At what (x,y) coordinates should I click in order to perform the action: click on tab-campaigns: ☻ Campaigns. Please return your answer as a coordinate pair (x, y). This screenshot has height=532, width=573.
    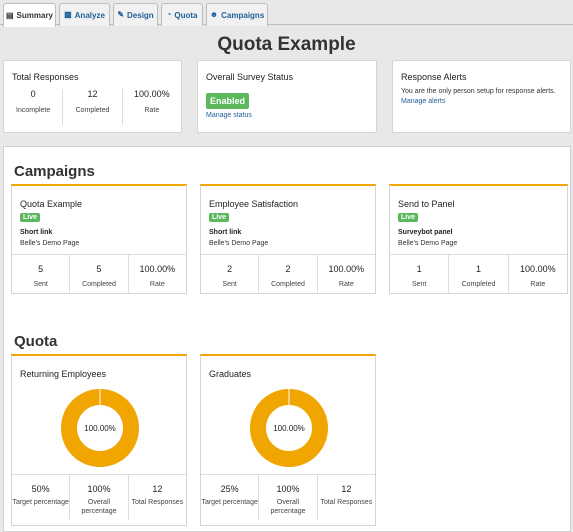
    Looking at the image, I should click on (237, 14).